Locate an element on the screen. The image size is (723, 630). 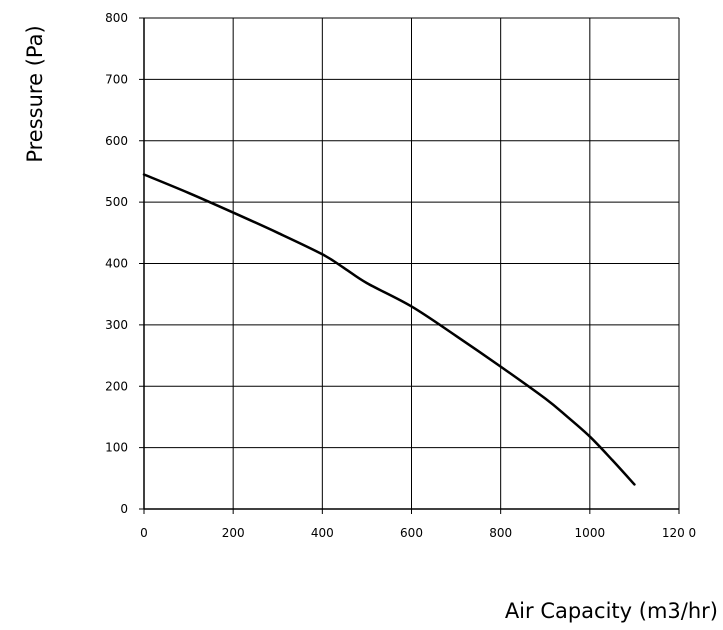
x-tick-labels: 0 200 400 600 800 1000 120 0 is located at coordinates (418, 533).